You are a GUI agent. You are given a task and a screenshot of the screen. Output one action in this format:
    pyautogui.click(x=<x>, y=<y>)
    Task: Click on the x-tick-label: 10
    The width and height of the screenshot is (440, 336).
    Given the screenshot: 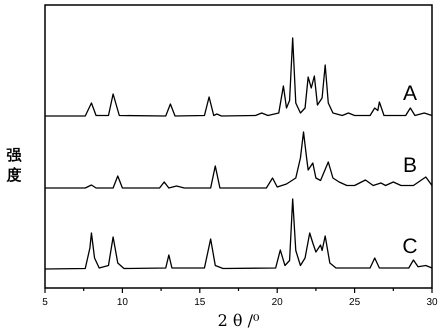 What is the action you would take?
    pyautogui.click(x=122, y=302)
    